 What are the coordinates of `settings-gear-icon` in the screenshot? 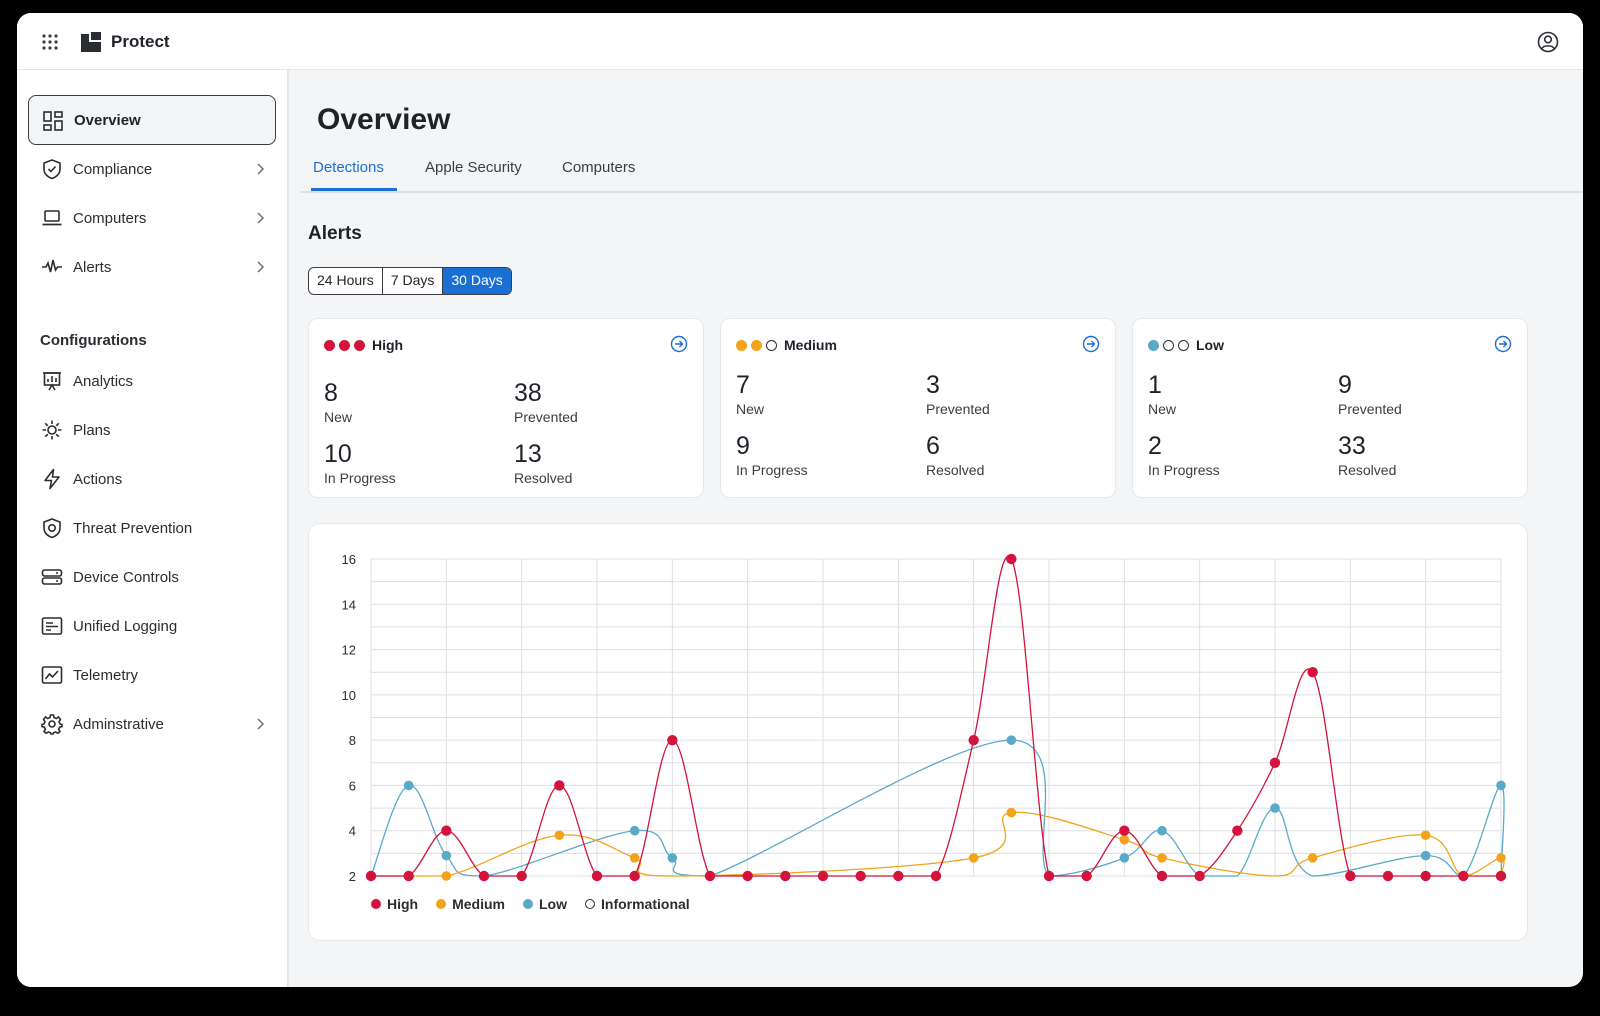 It's located at (52, 724).